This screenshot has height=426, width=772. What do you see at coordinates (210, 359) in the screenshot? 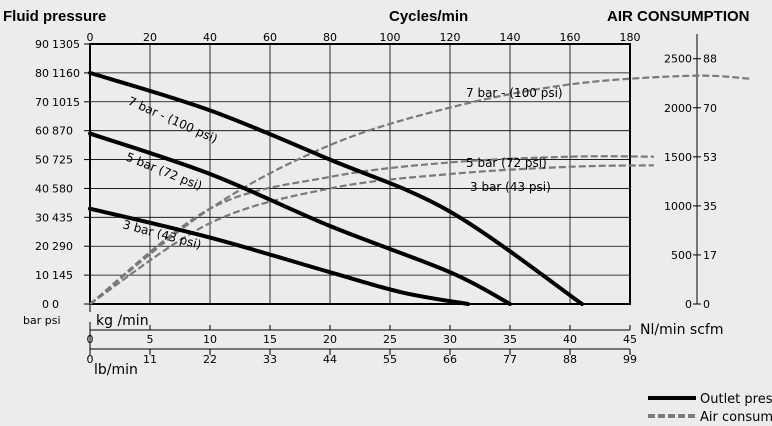
I see `lb-tick-label: 22` at bounding box center [210, 359].